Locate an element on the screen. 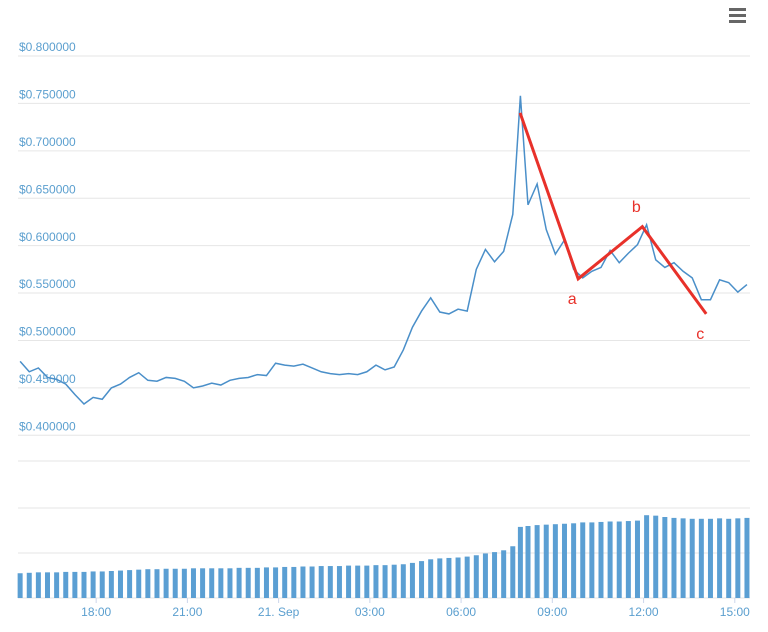  y-tick-label: $0.750000 is located at coordinates (47, 95).